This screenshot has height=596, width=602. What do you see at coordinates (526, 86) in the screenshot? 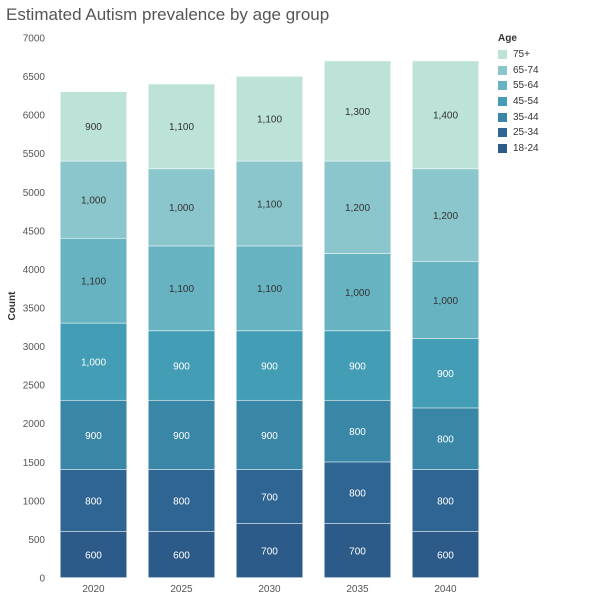
I see `legend-label: 55-64` at bounding box center [526, 86].